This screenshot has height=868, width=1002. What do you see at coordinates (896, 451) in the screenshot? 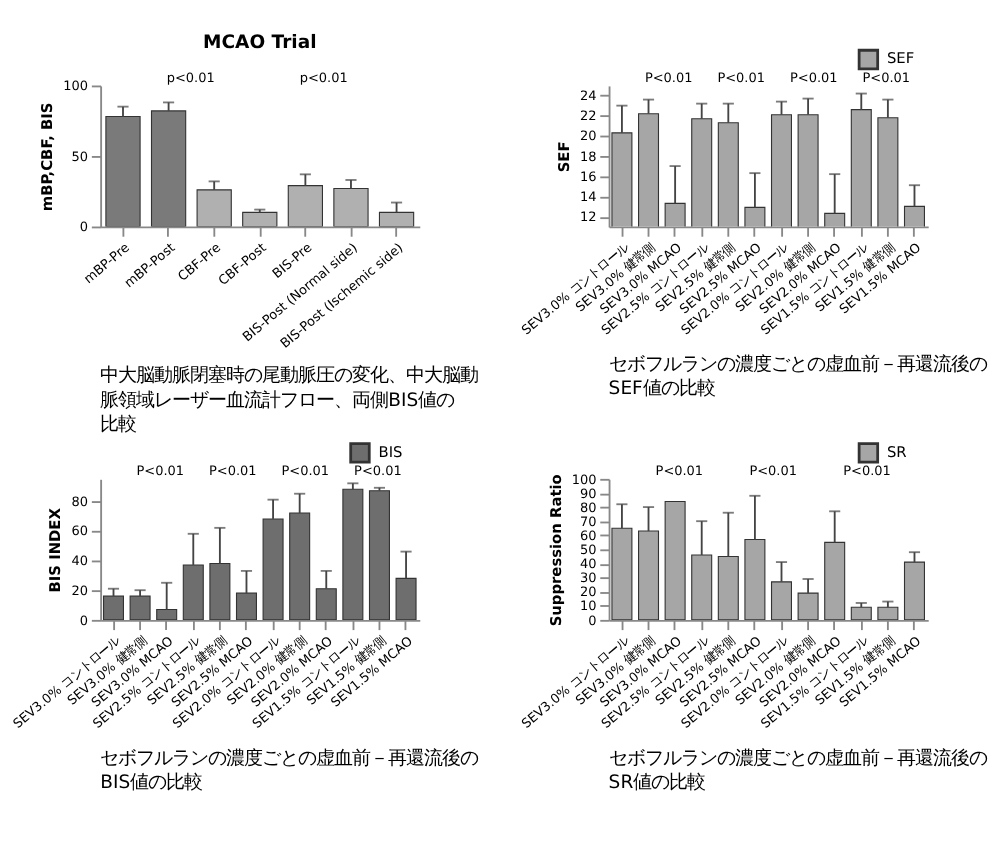
I see `legend-label: SR` at bounding box center [896, 451].